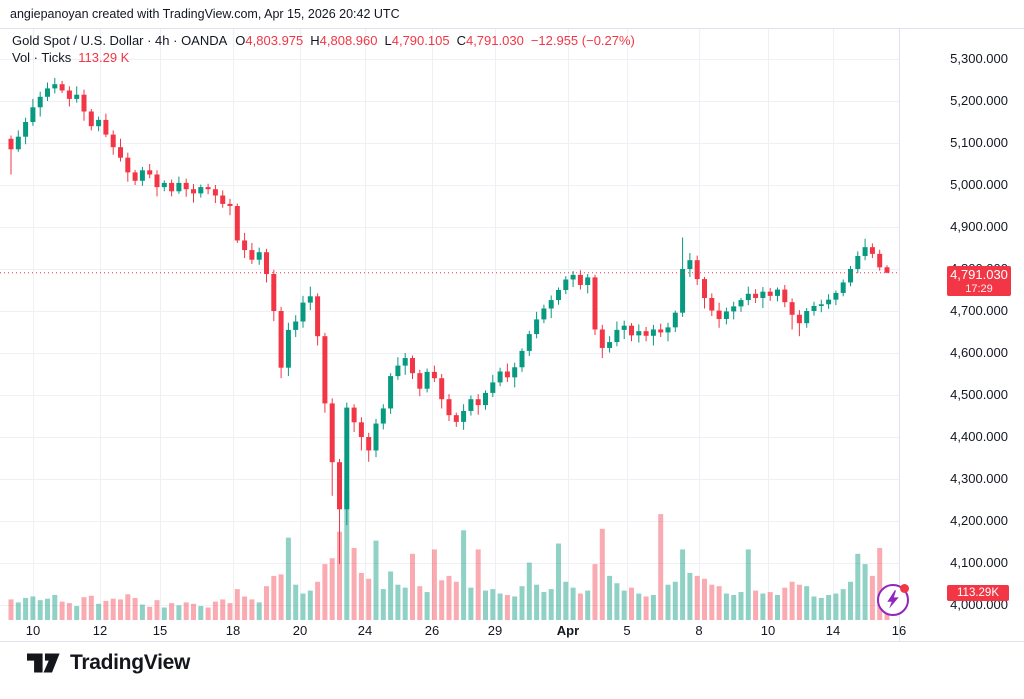  What do you see at coordinates (130, 662) in the screenshot?
I see `tradingview-wordmark: TradingView` at bounding box center [130, 662].